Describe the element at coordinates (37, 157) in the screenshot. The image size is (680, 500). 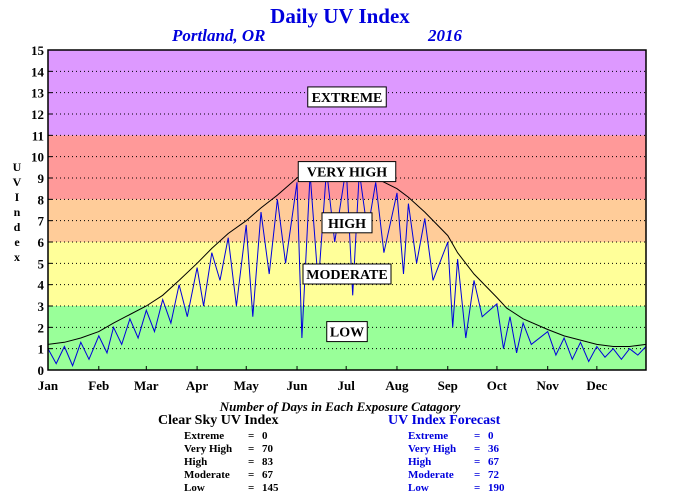
I see `y-tick-label: 10` at that location.